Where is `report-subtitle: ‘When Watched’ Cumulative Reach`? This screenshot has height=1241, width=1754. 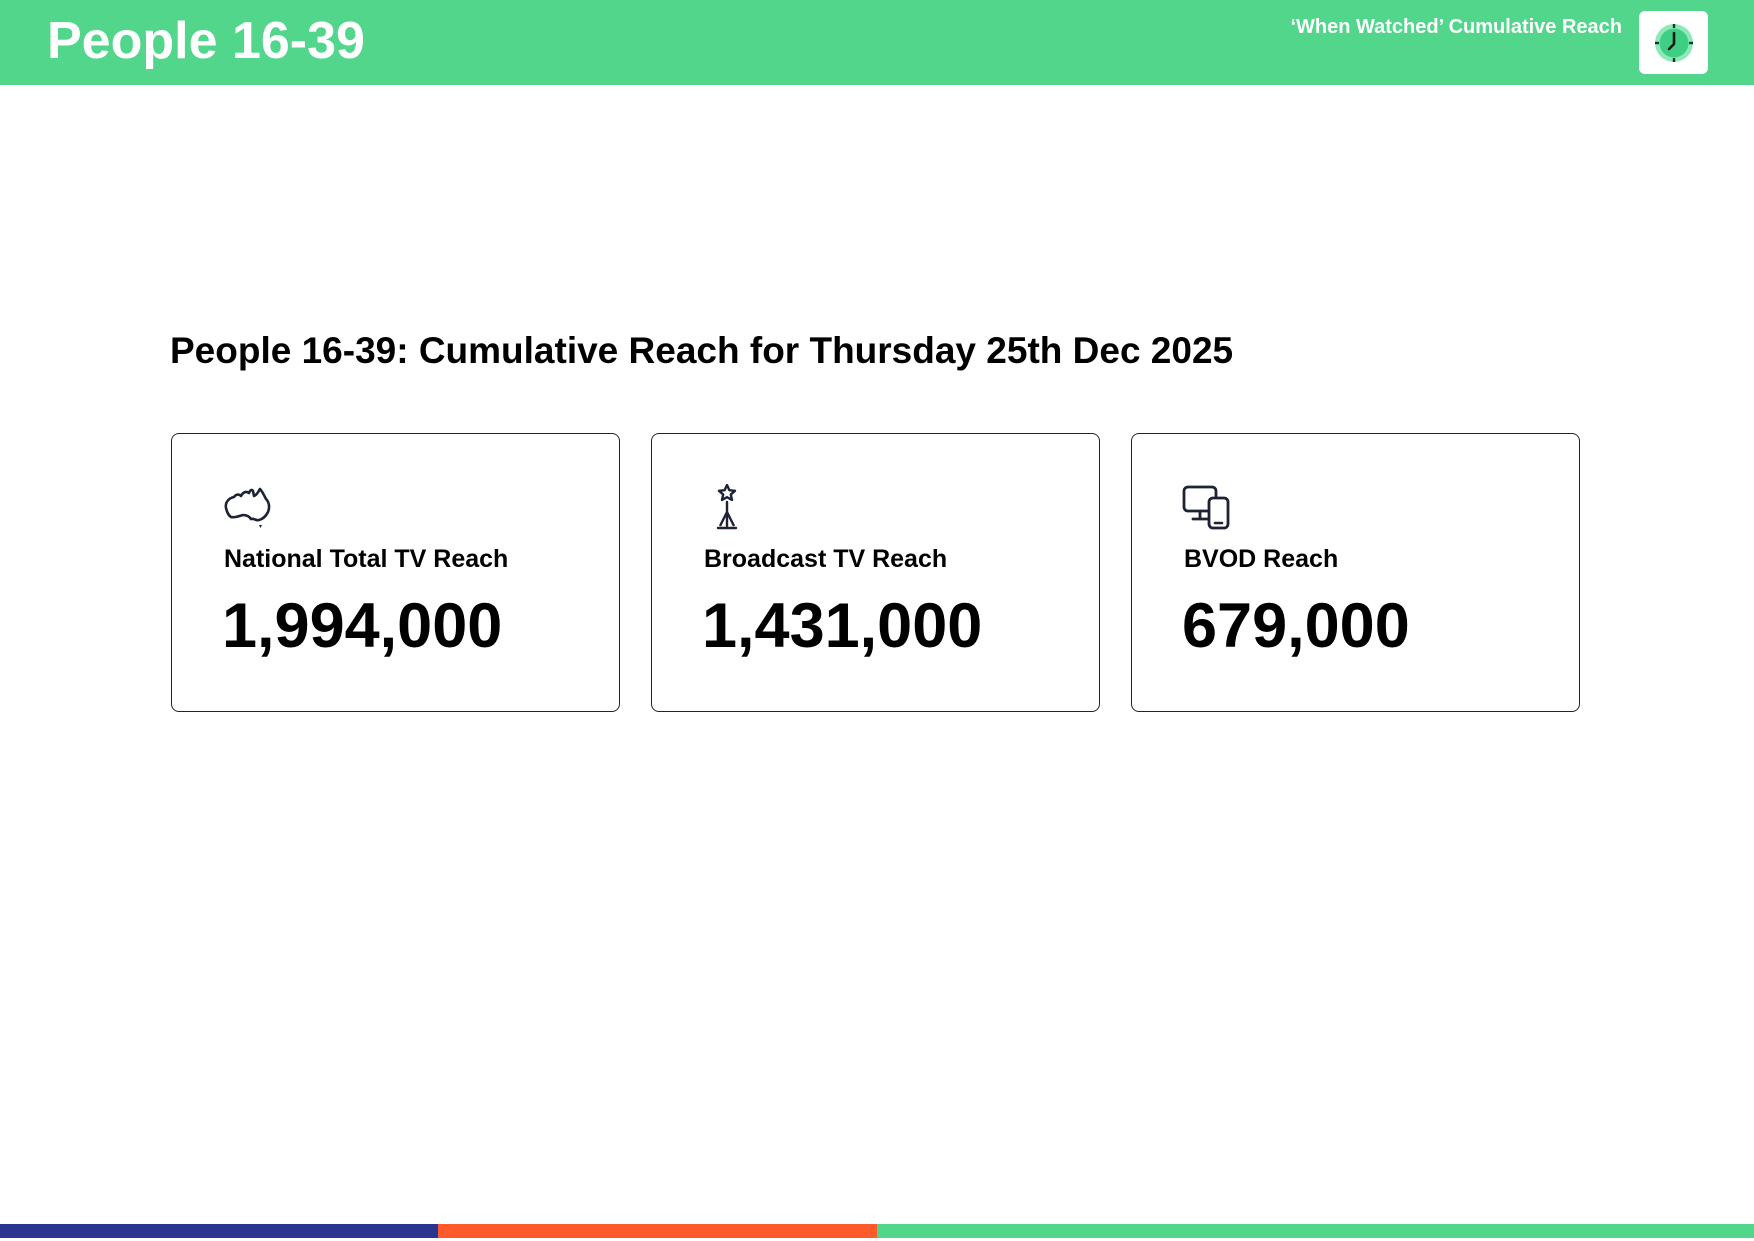
report-subtitle: ‘When Watched’ Cumulative Reach is located at coordinates (1456, 27).